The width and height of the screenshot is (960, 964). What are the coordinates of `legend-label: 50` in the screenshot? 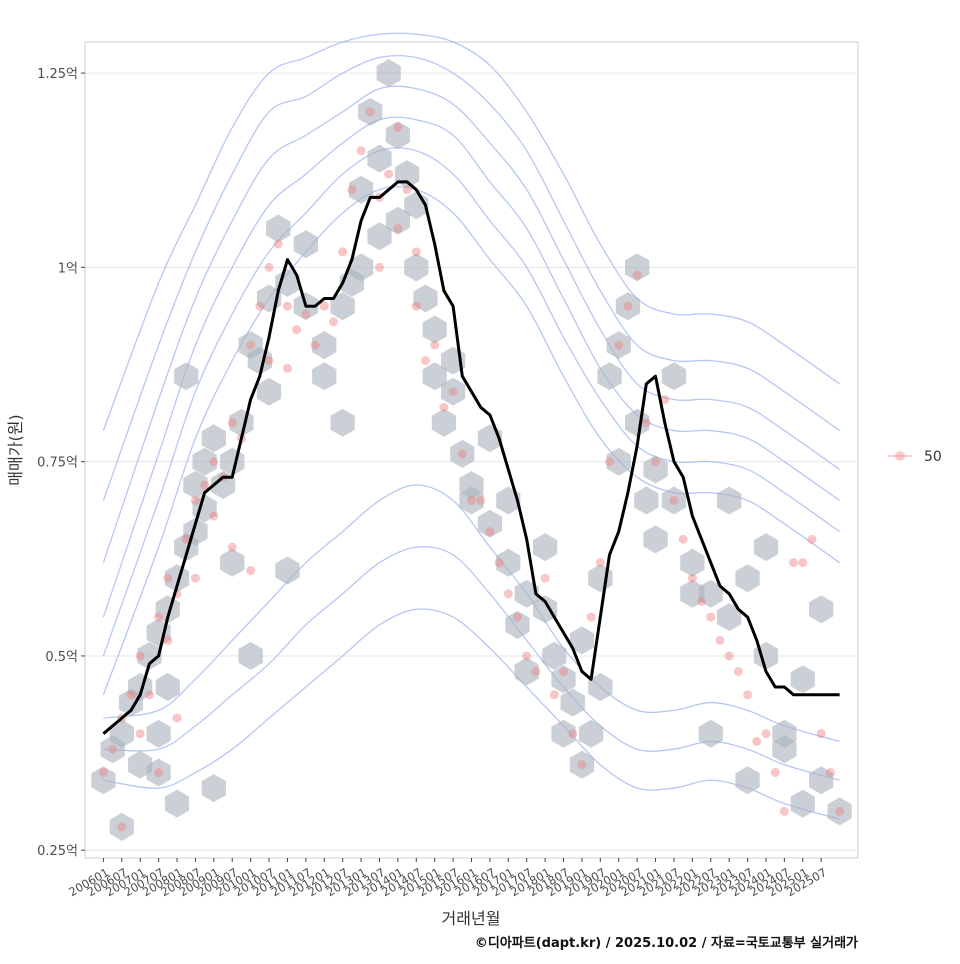 It's located at (933, 457).